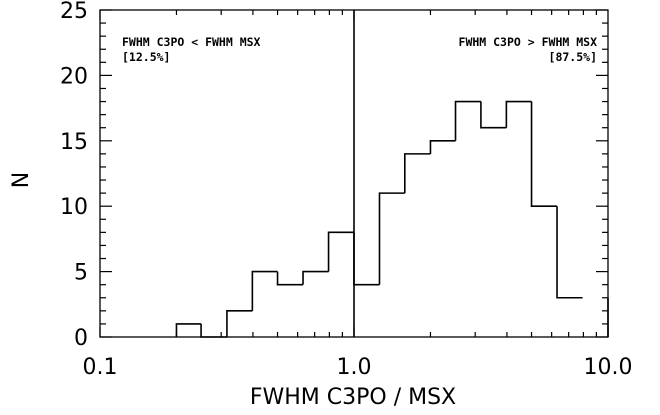 The width and height of the screenshot is (660, 415). Describe the element at coordinates (21, 180) in the screenshot. I see `y-axis-title: N` at that location.